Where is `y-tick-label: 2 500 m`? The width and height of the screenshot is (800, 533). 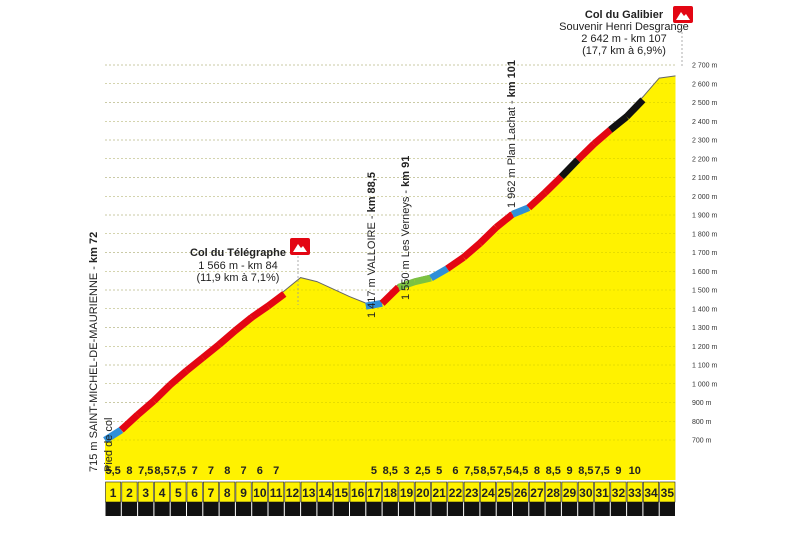
y-tick-label: 2 500 m is located at coordinates (704, 103).